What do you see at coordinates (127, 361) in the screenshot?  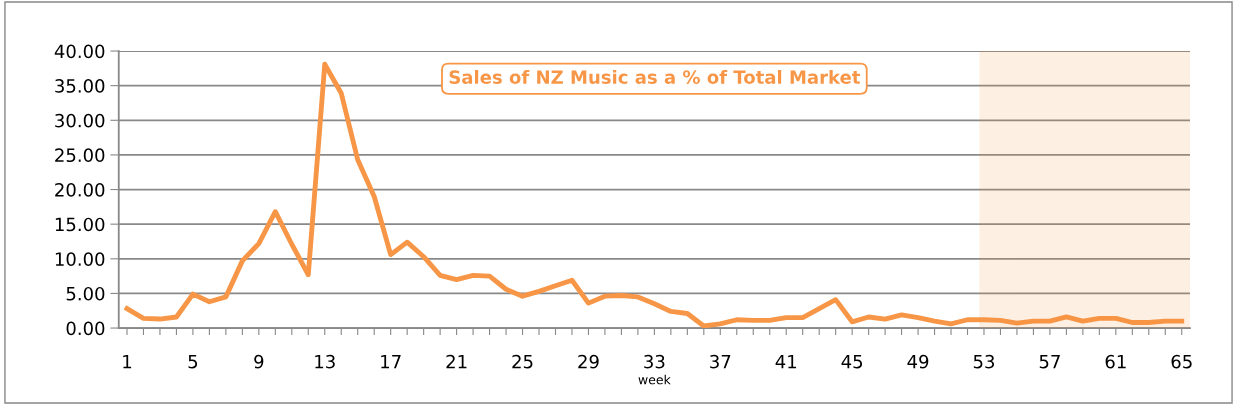 I see `x-tick-label: 1` at bounding box center [127, 361].